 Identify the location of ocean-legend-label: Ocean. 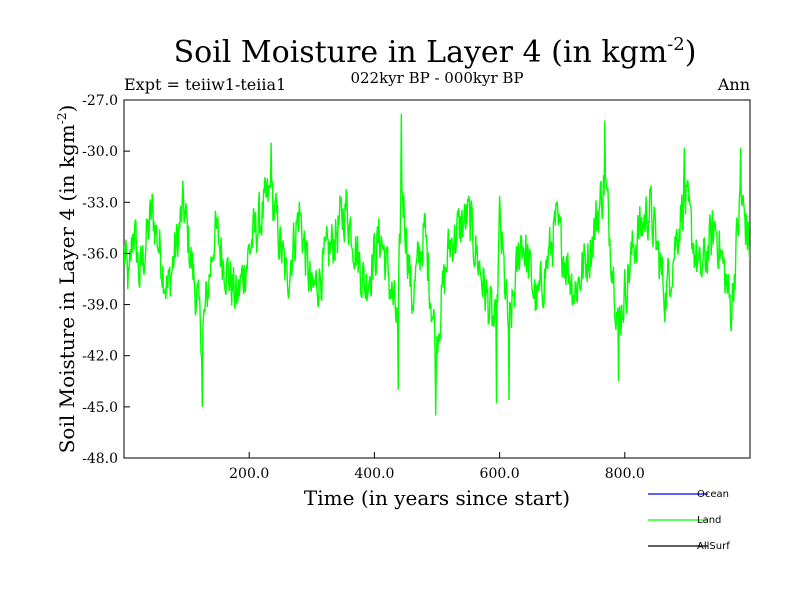
(713, 494).